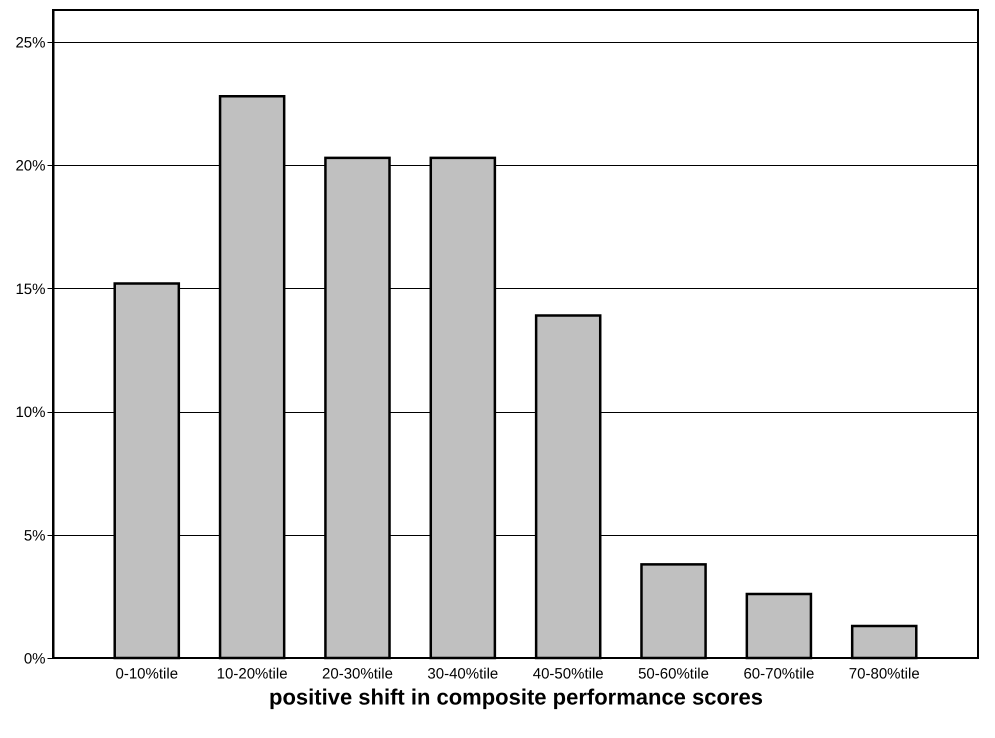  What do you see at coordinates (673, 674) in the screenshot?
I see `x-tick-label: 50-60%tile` at bounding box center [673, 674].